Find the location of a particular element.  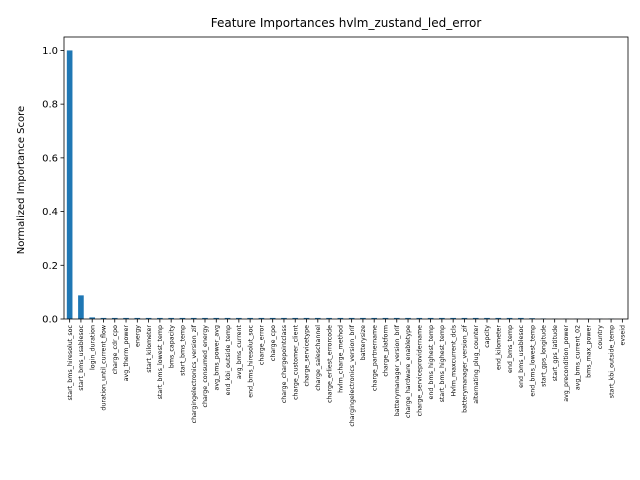

x-tick-label: end_bms_usablesoc is located at coordinates (521, 355).